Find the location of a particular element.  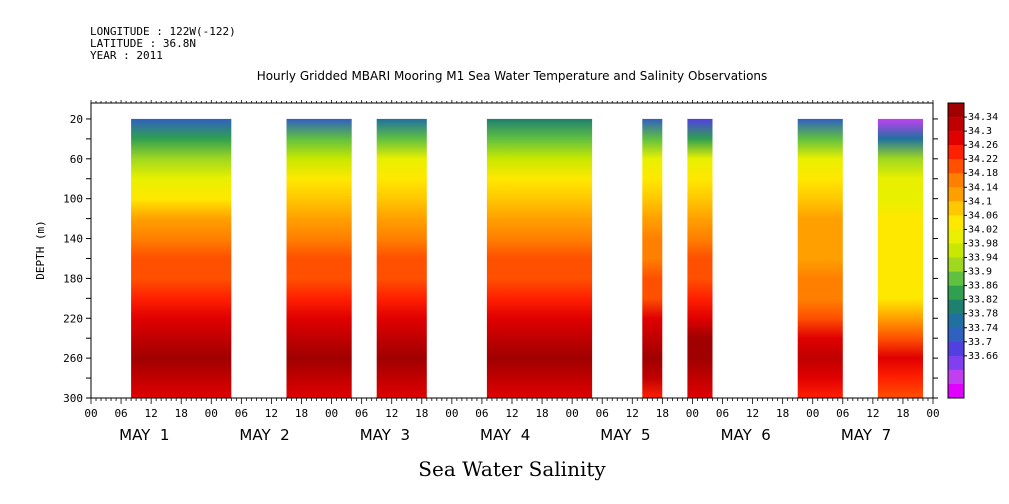

x-day-label: MAY 6 is located at coordinates (746, 435).